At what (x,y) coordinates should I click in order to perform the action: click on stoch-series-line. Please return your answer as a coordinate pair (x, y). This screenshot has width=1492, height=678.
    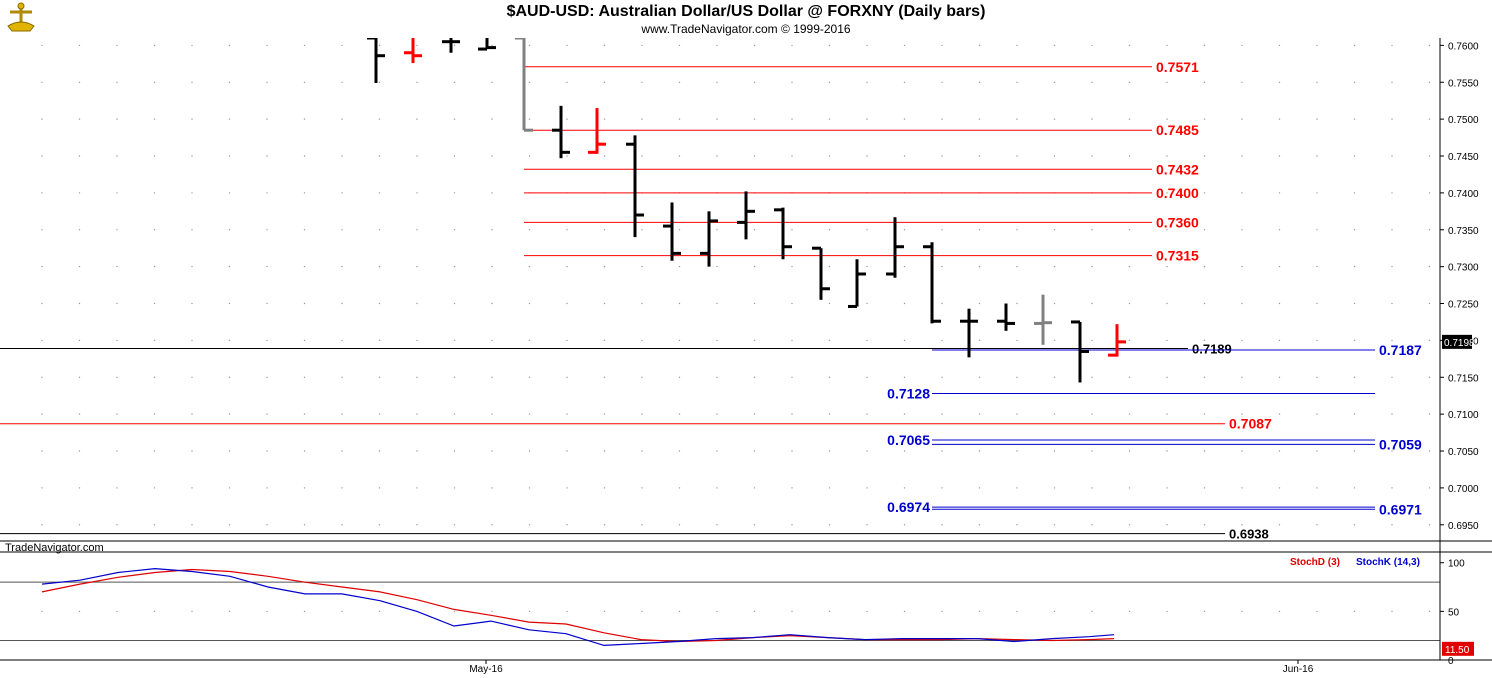
    Looking at the image, I should click on (578, 607).